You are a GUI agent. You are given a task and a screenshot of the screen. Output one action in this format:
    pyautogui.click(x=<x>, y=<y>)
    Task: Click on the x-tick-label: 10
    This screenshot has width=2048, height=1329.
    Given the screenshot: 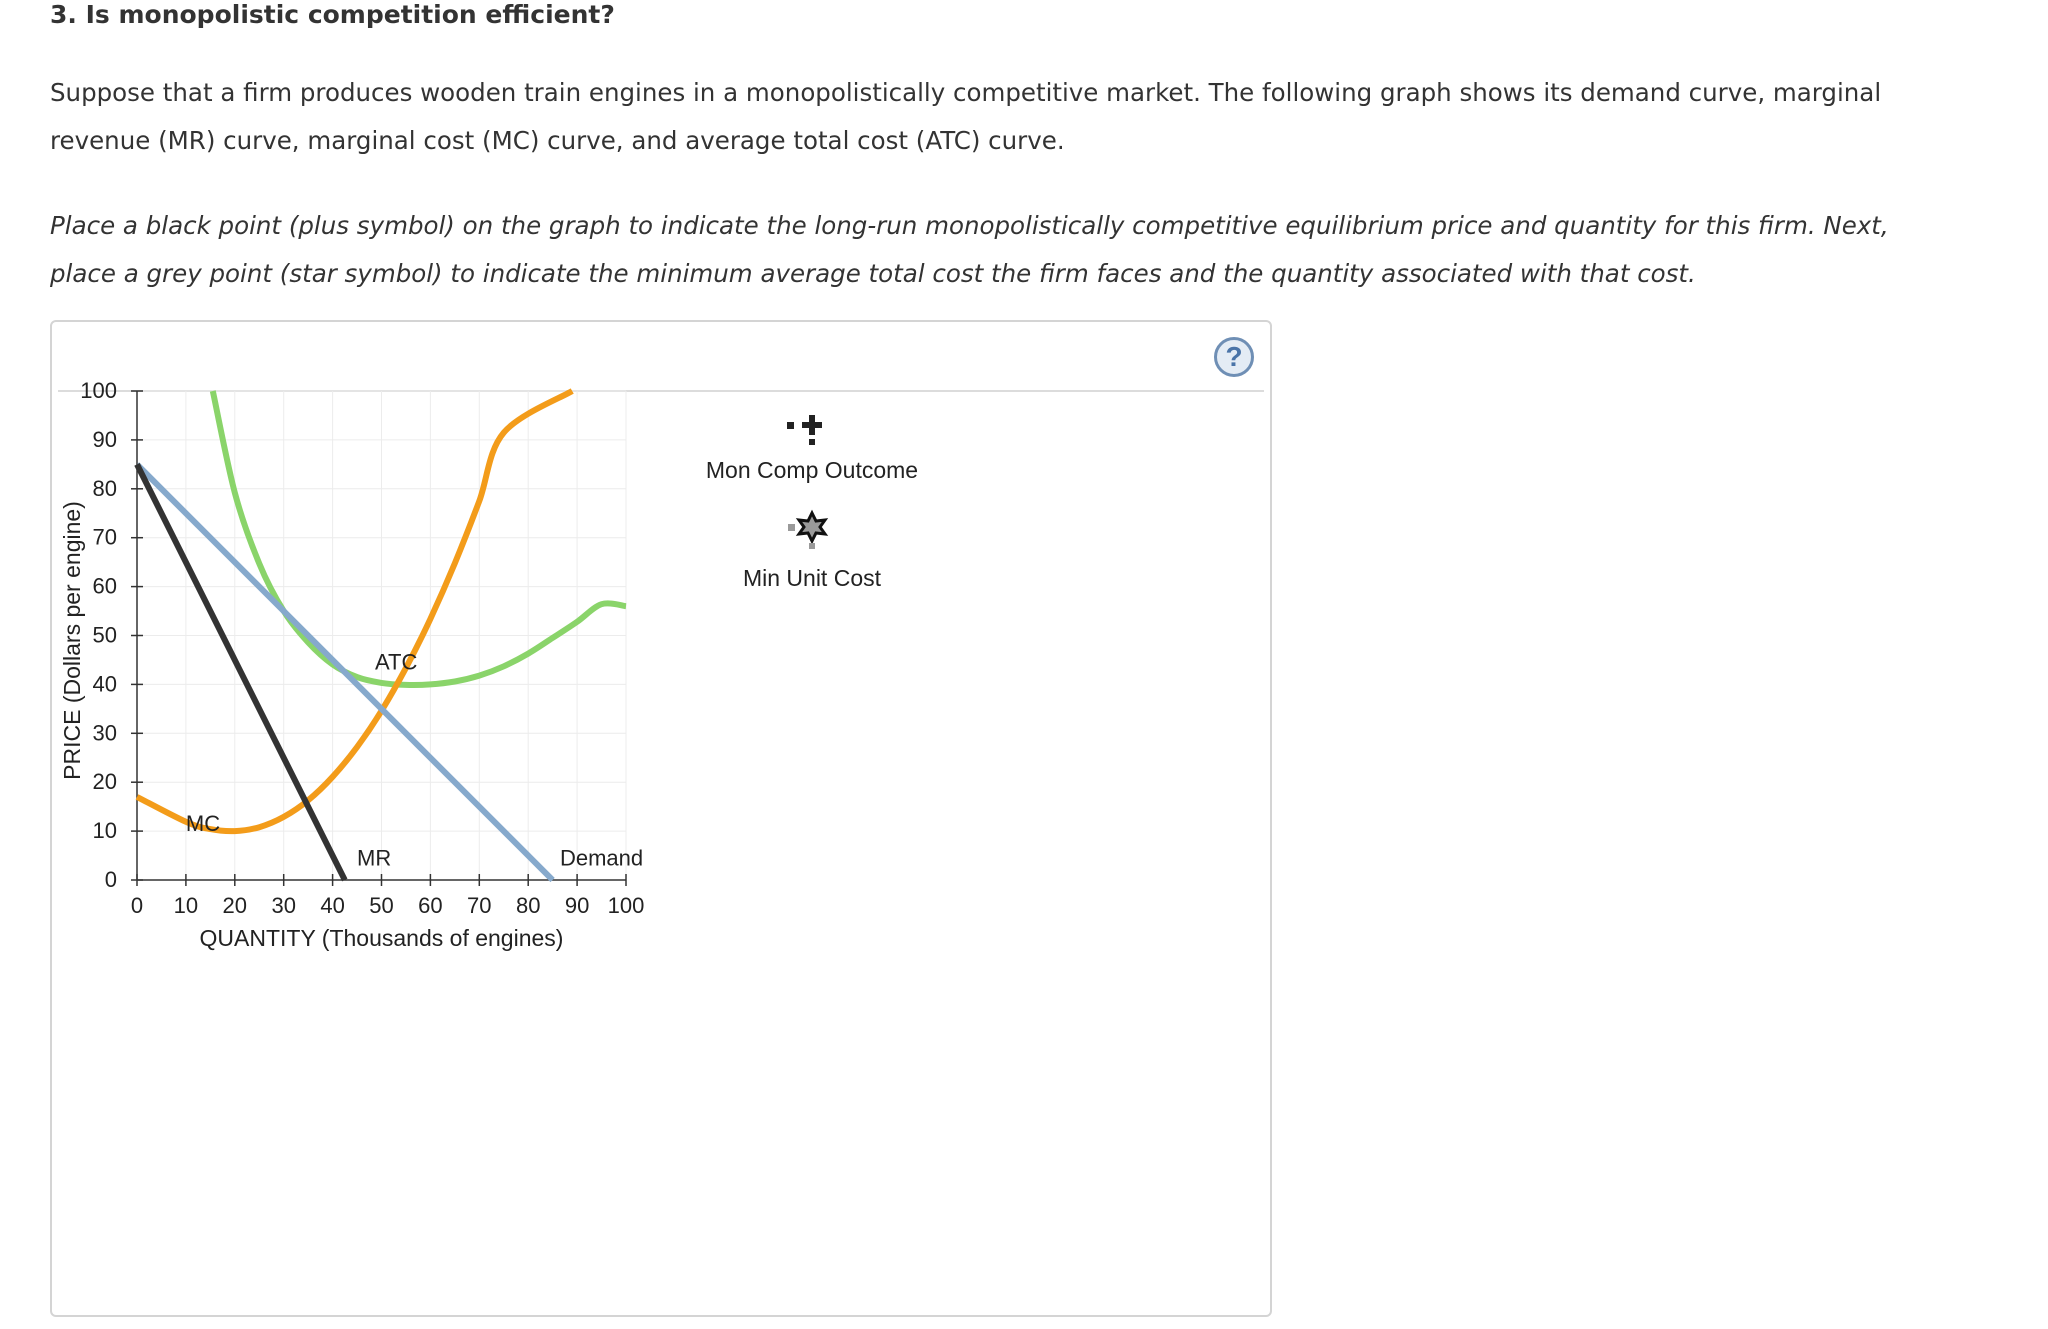 What is the action you would take?
    pyautogui.click(x=186, y=905)
    